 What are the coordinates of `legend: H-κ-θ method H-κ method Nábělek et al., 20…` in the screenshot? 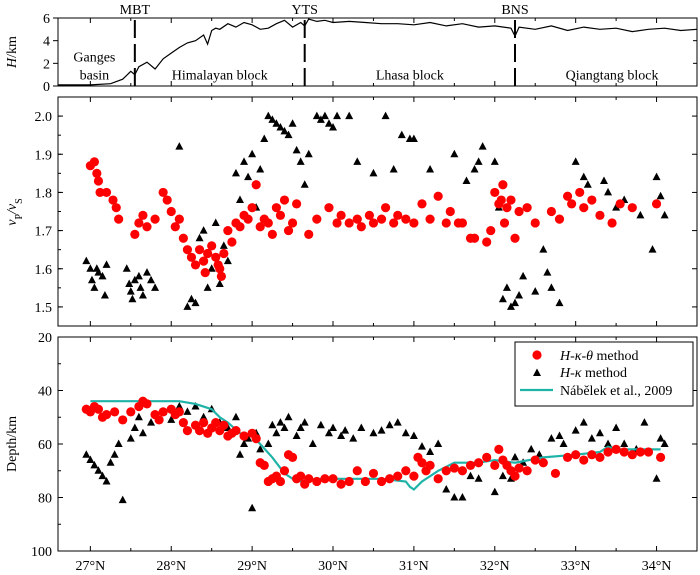 It's located at (604, 374).